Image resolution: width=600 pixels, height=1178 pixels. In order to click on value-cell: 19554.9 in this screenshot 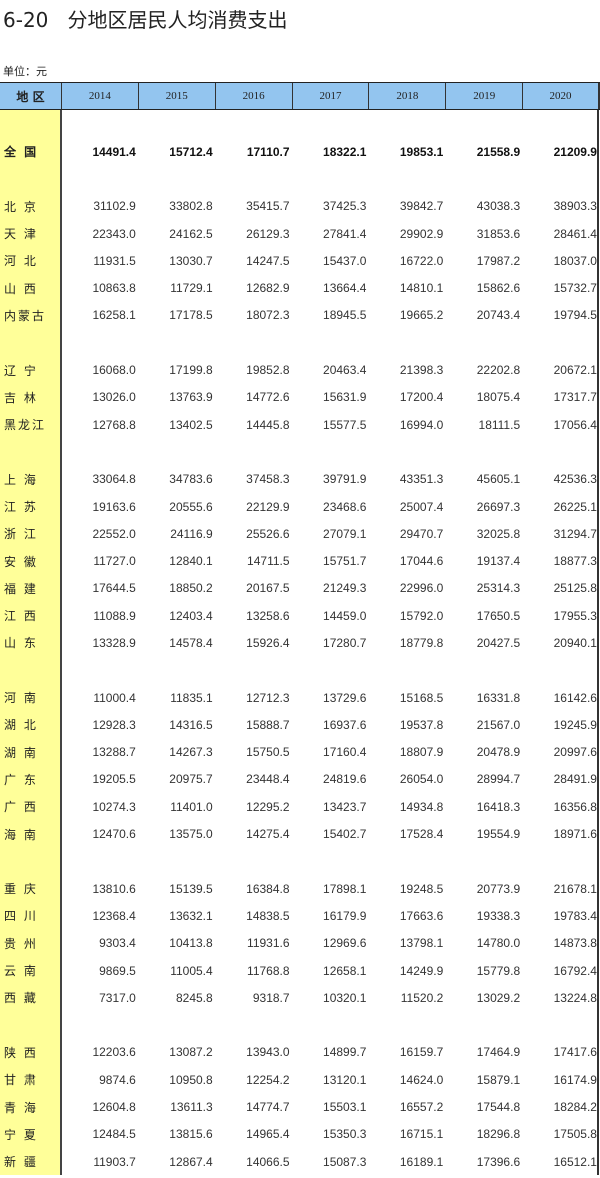, I will do `click(498, 834)`.